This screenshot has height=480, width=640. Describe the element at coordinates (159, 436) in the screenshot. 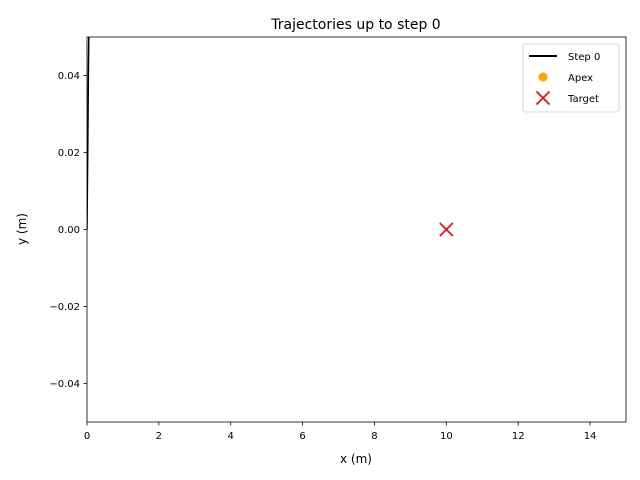

I see `x-tick-label: 2` at that location.